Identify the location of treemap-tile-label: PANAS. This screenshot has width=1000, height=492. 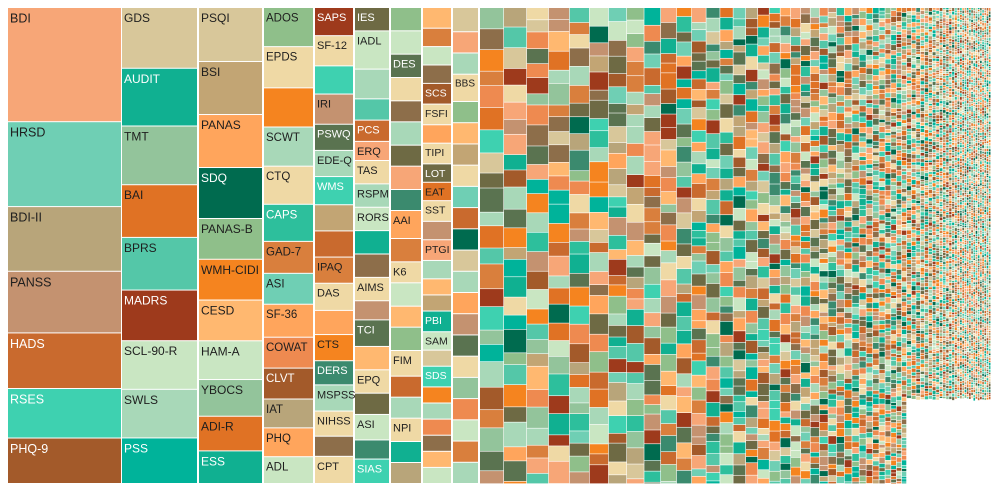
(221, 125).